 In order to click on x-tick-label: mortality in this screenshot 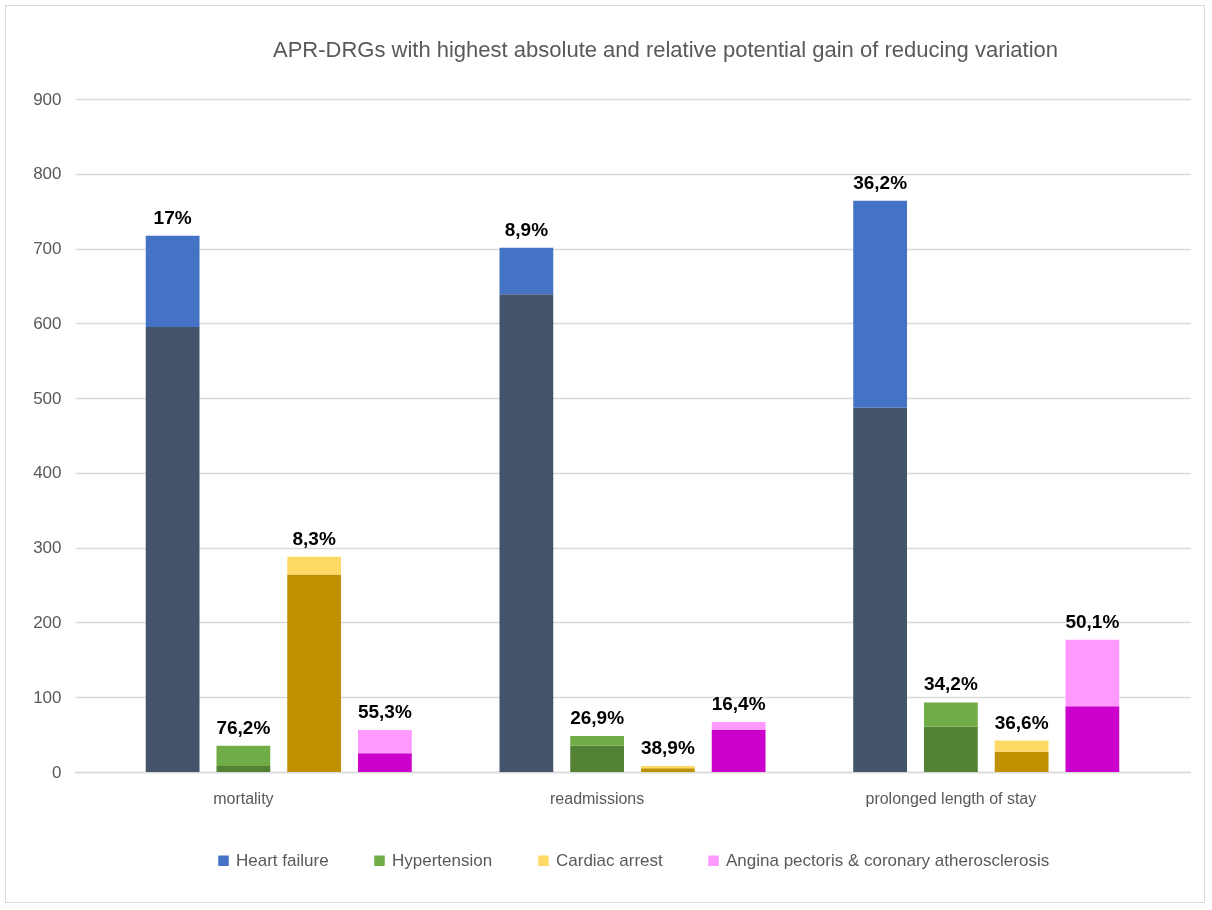, I will do `click(243, 798)`.